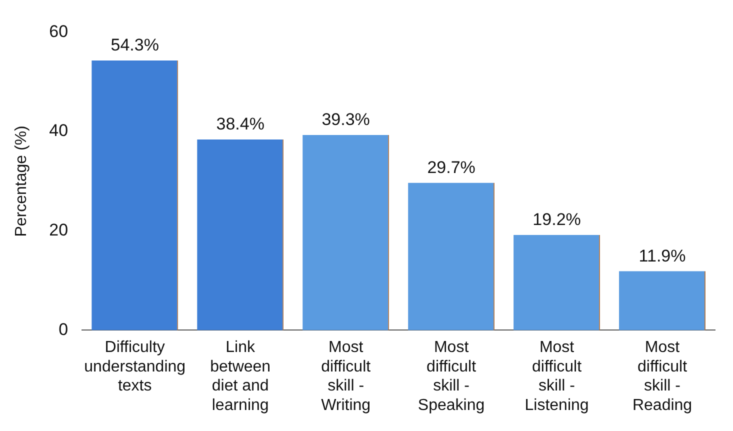 This screenshot has width=733, height=431. What do you see at coordinates (63, 329) in the screenshot?
I see `y-tick-label: 0` at bounding box center [63, 329].